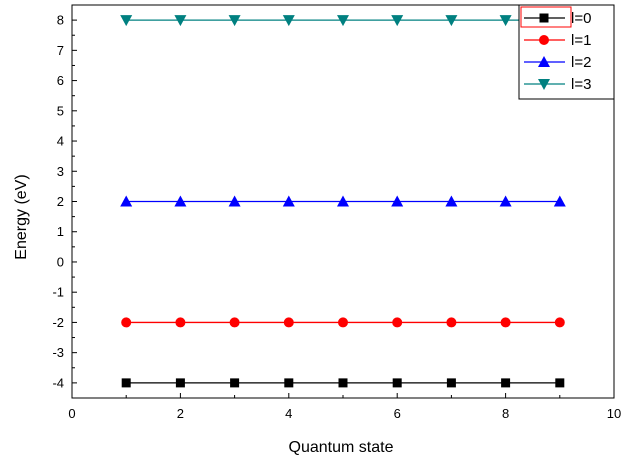 This screenshot has width=627, height=460. I want to click on y-tick-label: -1, so click(58, 292).